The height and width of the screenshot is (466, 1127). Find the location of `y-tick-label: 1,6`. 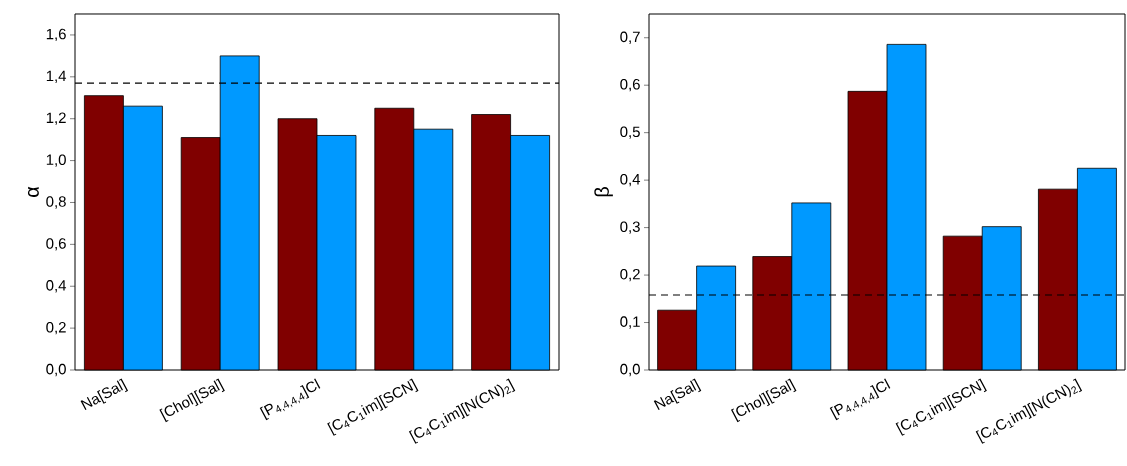

y-tick-label: 1,6 is located at coordinates (56, 35).